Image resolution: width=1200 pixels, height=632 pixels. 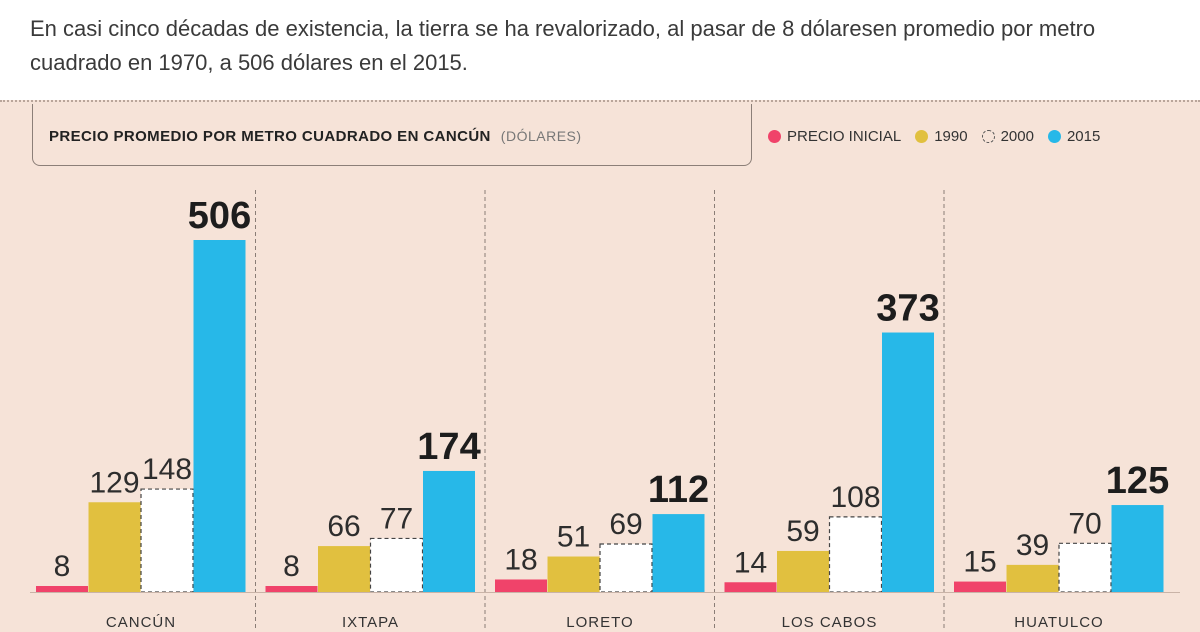 I want to click on bar-los-cabos-precio-inicial, so click(x=750, y=587).